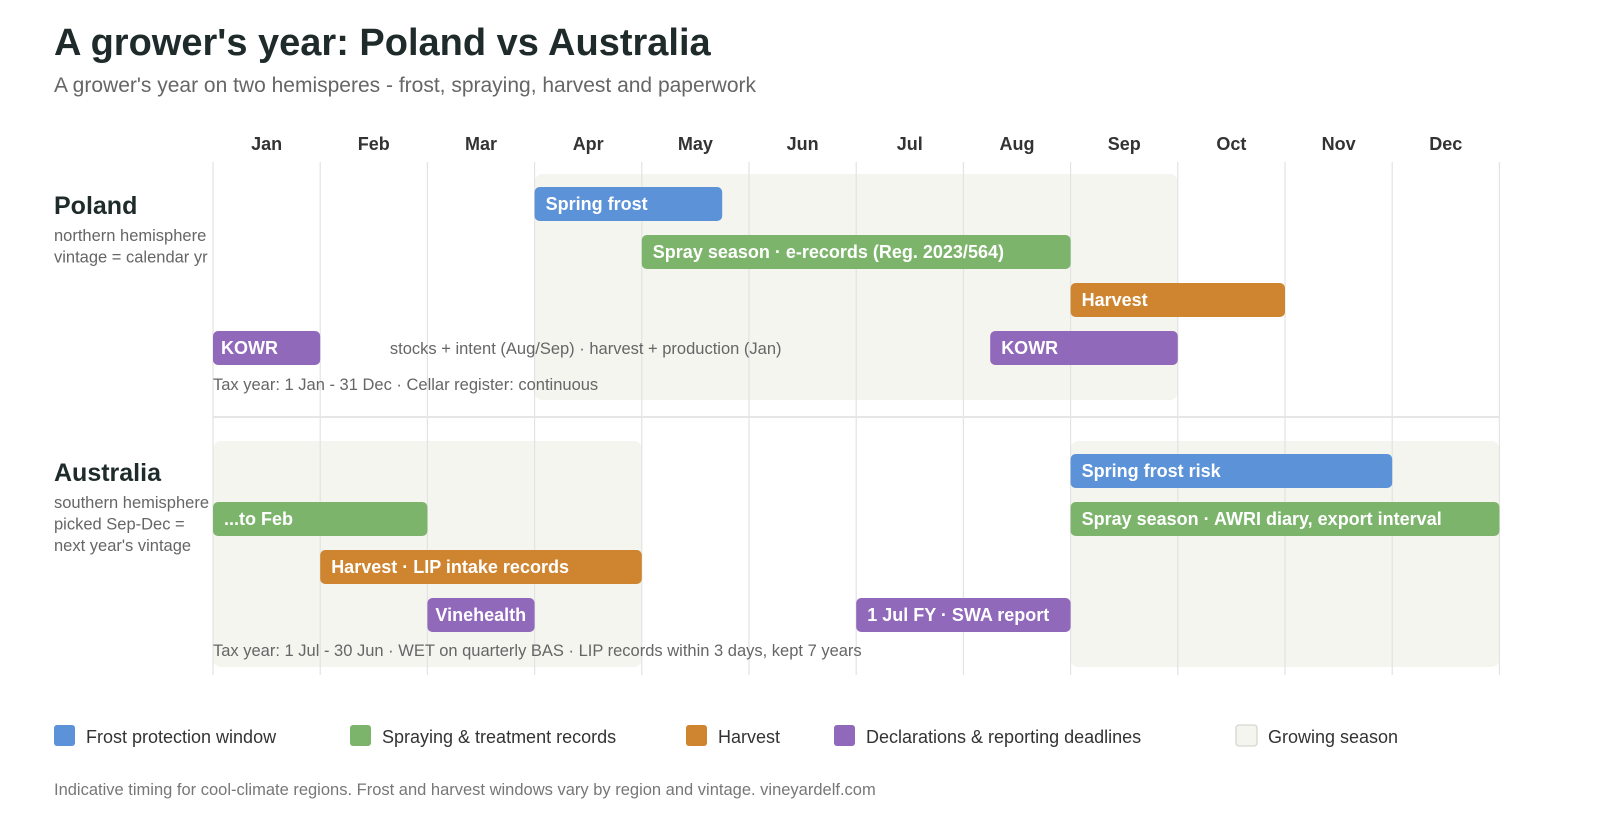 The height and width of the screenshot is (827, 1600). Describe the element at coordinates (1124, 144) in the screenshot. I see `month-label-sep: Sep` at that location.